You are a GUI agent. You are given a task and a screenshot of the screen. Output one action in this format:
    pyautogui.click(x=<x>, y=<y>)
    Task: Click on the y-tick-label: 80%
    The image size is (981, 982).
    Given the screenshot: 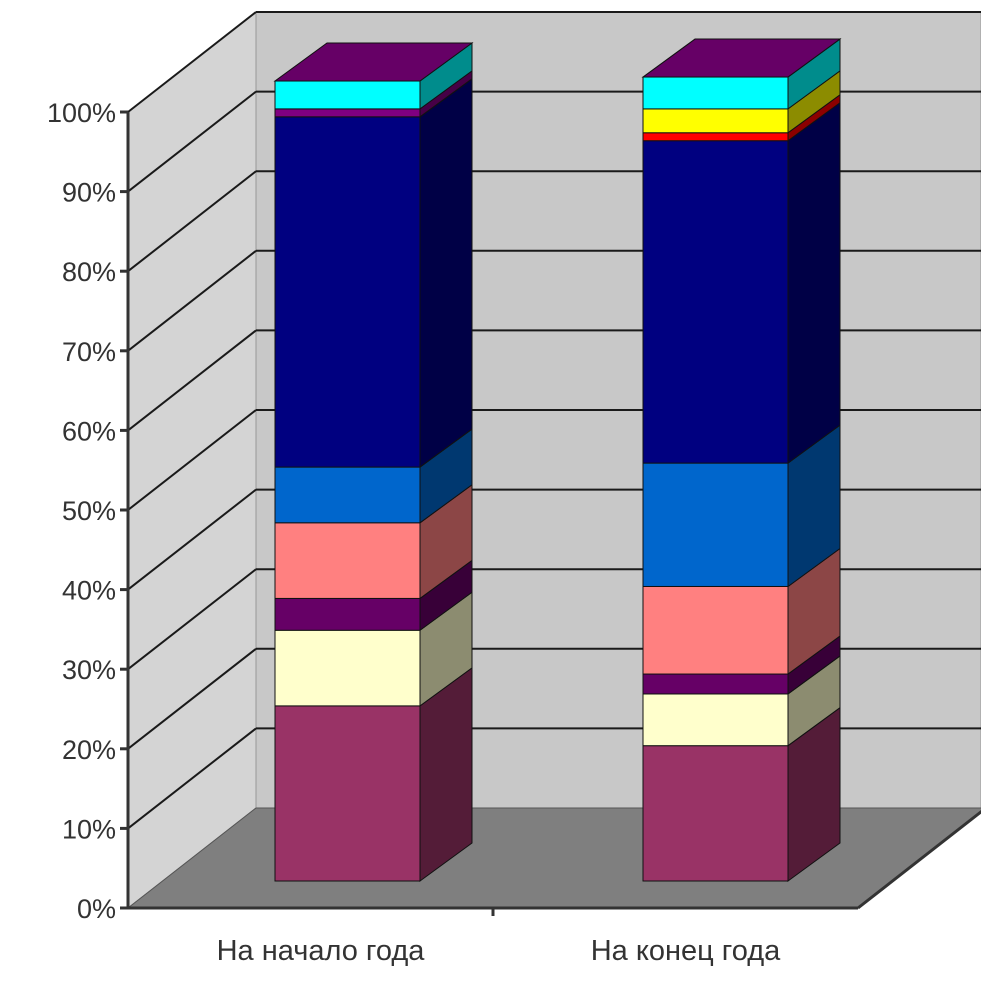 What is the action you would take?
    pyautogui.click(x=89, y=272)
    